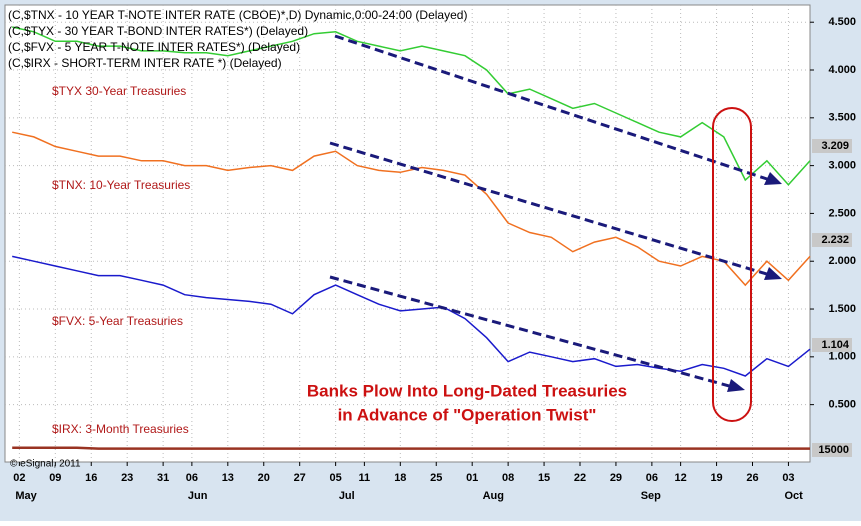 This screenshot has height=526, width=861. What do you see at coordinates (411, 448) in the screenshot?
I see `series-line` at bounding box center [411, 448].